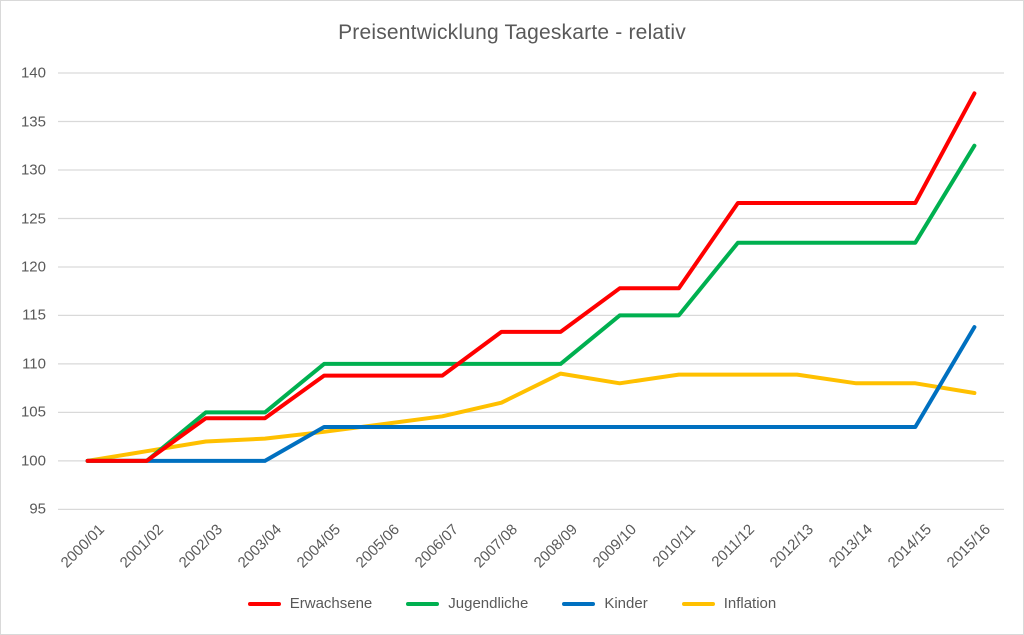 Image resolution: width=1024 pixels, height=635 pixels. What do you see at coordinates (37, 509) in the screenshot?
I see `y-axis-tick-label: 95` at bounding box center [37, 509].